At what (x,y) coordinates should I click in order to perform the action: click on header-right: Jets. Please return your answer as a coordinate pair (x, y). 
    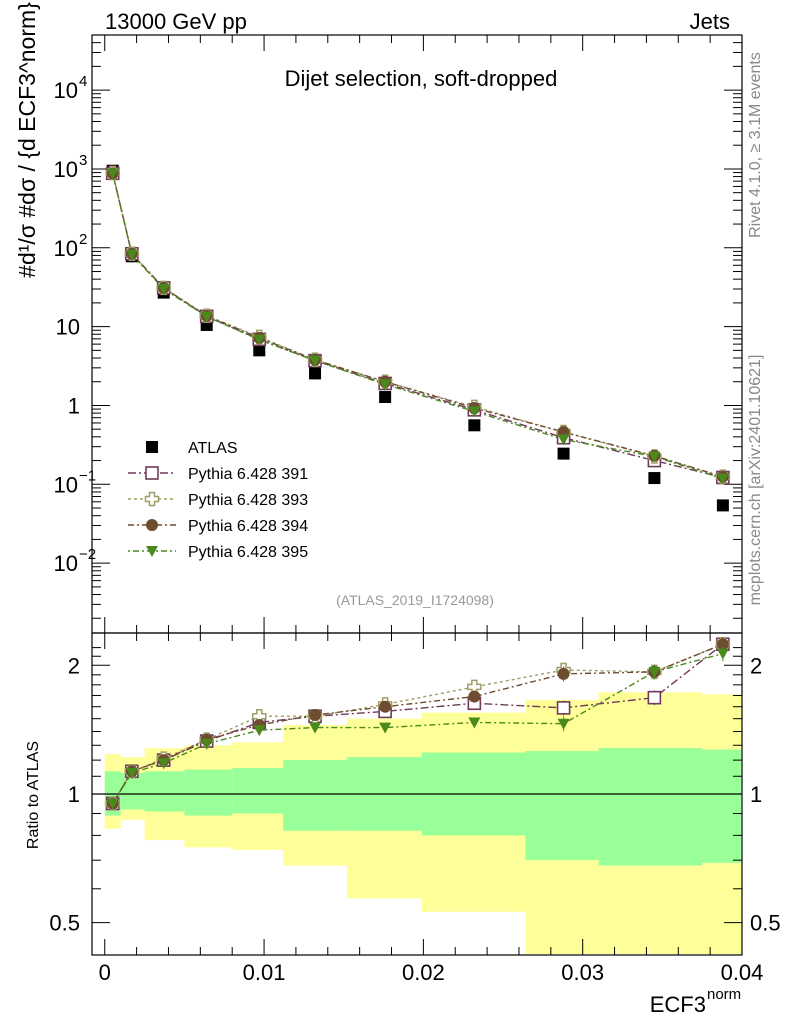
    Looking at the image, I should click on (710, 21).